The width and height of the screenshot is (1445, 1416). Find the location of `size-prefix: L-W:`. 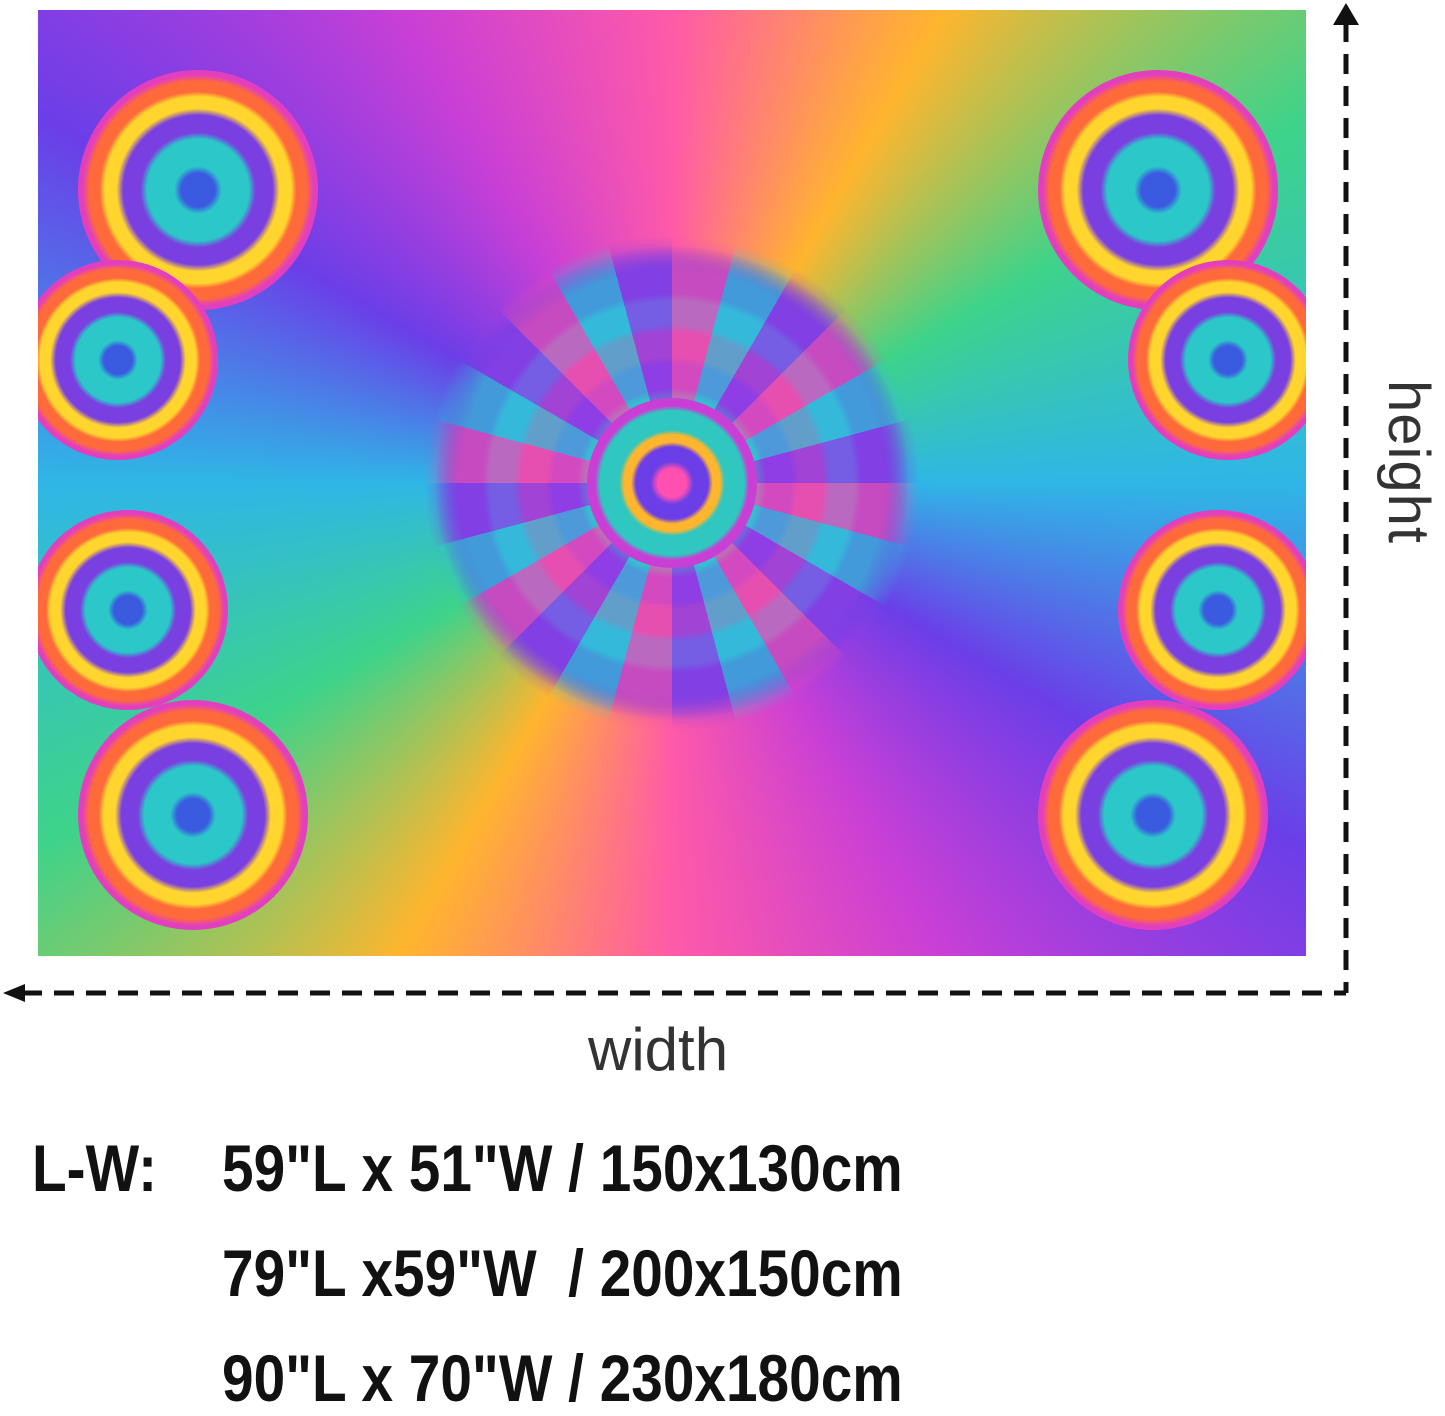

size-prefix: L-W: is located at coordinates (95, 1168).